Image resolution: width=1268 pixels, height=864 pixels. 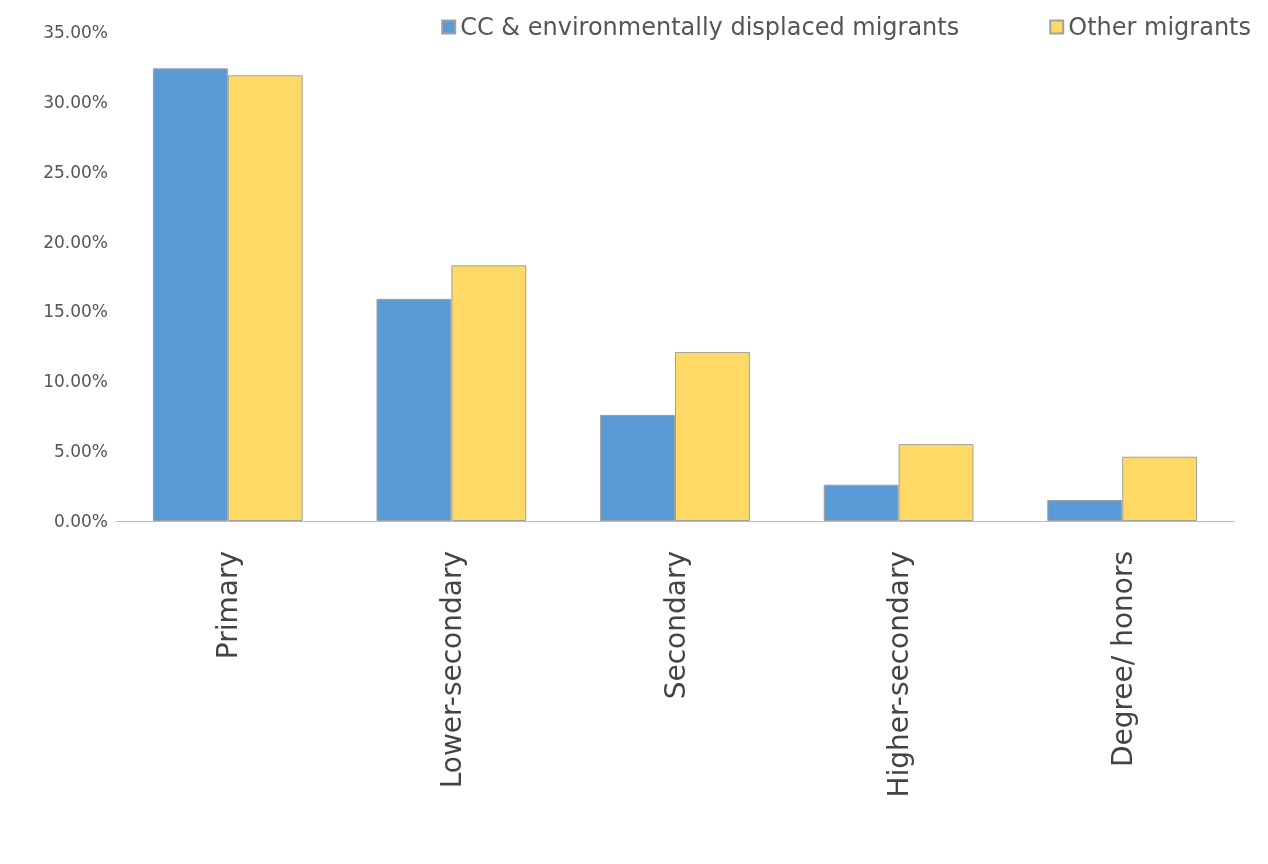 I want to click on legend-label: CC & environmentally displaced migrants, so click(x=710, y=27).